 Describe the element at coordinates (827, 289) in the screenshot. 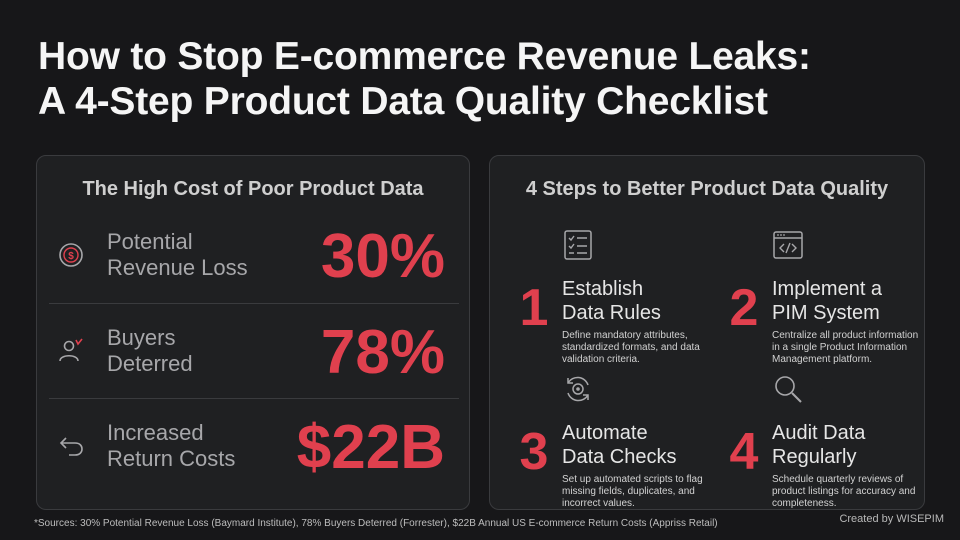

I see `step-title-line-1: Implement a` at that location.